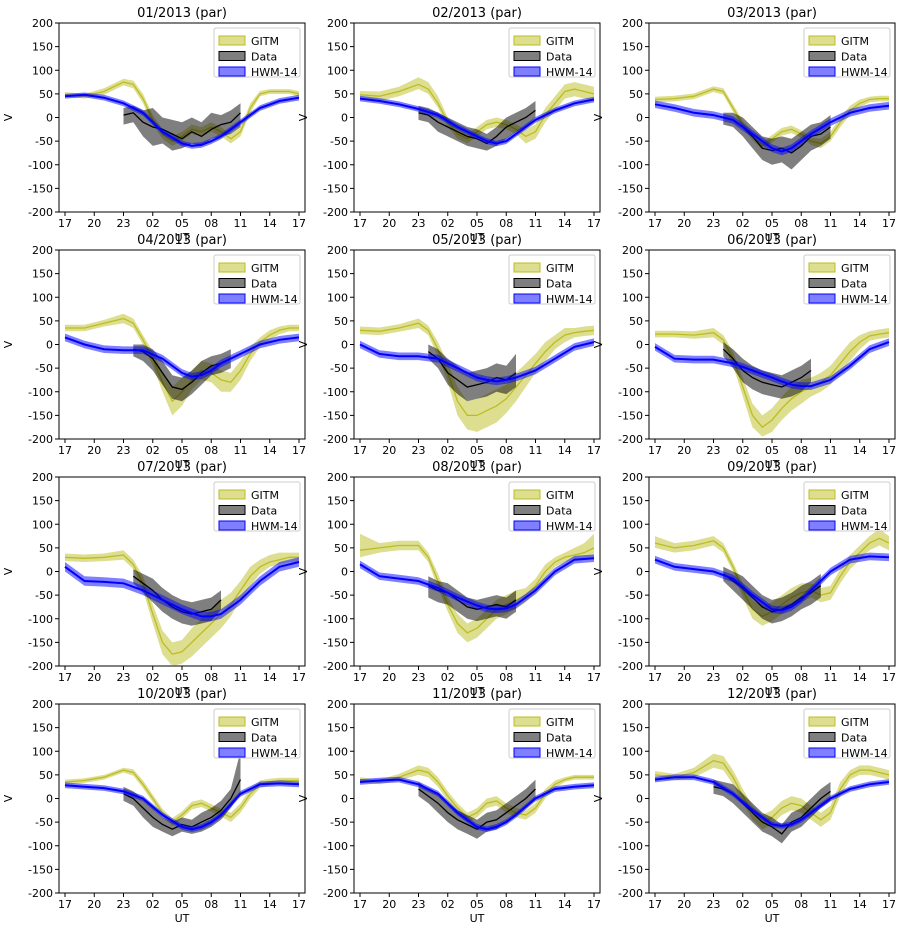  What do you see at coordinates (772, 595) in the screenshot?
I see `band-data` at bounding box center [772, 595].